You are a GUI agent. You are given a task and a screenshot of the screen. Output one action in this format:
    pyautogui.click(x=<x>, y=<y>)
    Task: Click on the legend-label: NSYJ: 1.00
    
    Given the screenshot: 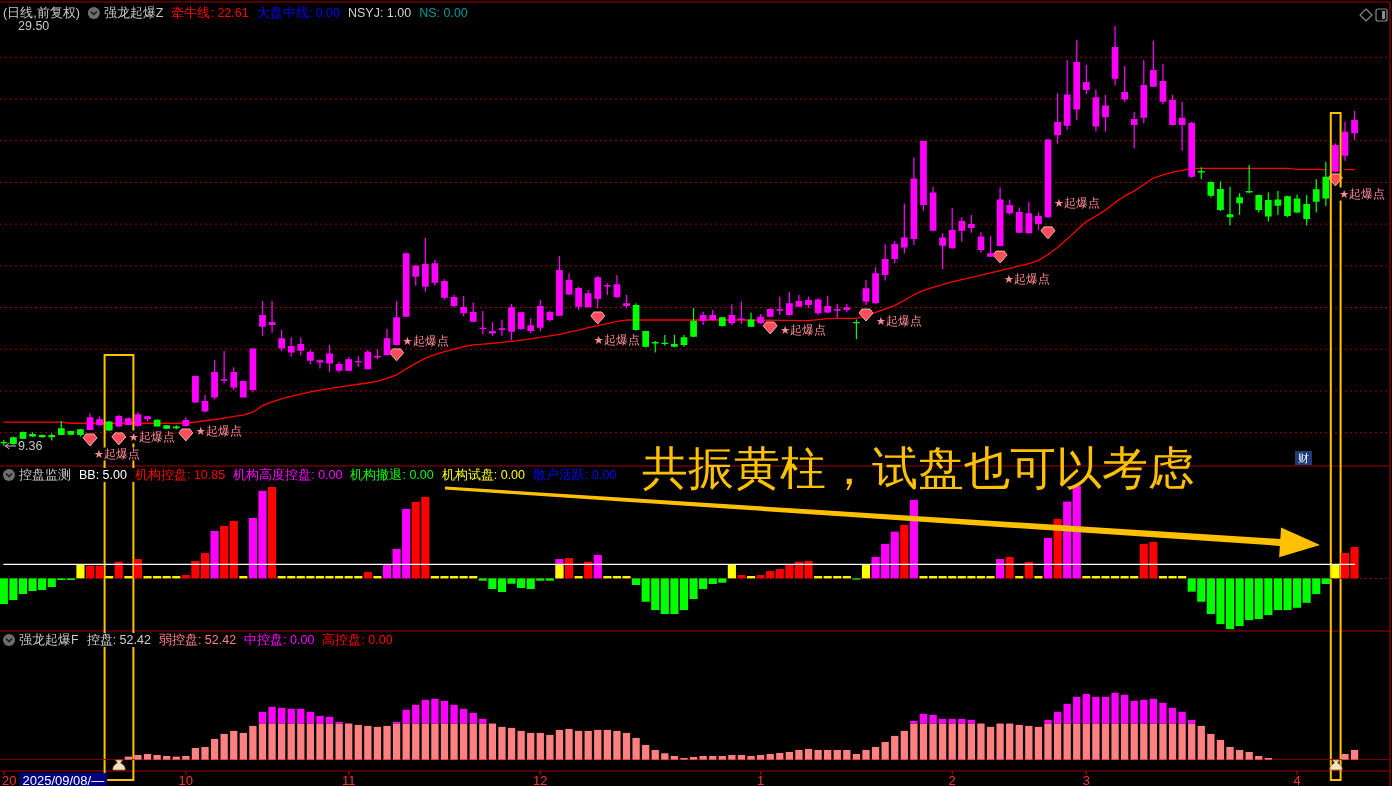 What is the action you would take?
    pyautogui.click(x=379, y=13)
    